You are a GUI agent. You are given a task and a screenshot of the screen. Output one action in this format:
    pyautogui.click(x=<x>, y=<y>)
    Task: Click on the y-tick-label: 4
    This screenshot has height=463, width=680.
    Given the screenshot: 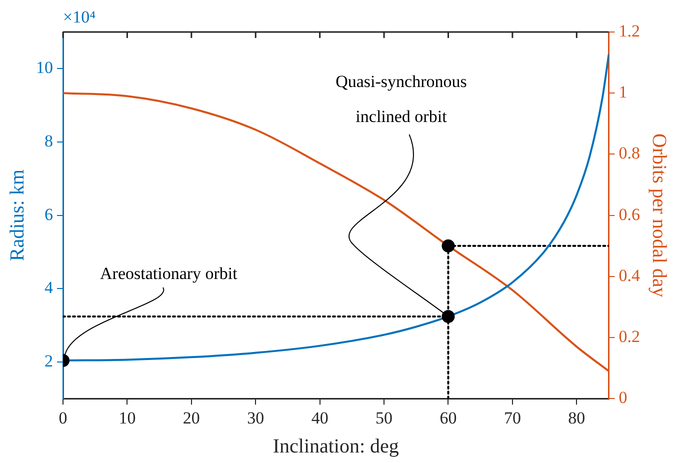 What is the action you would take?
    pyautogui.click(x=49, y=288)
    